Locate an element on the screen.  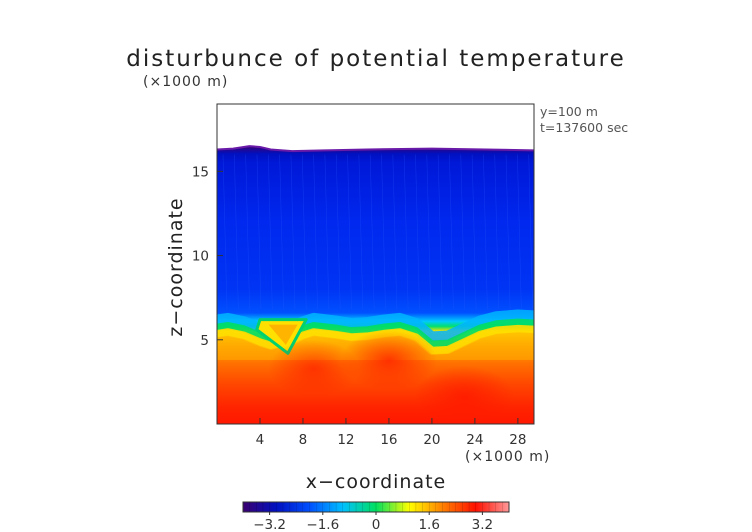
x-tick-label: 16 is located at coordinates (388, 440).